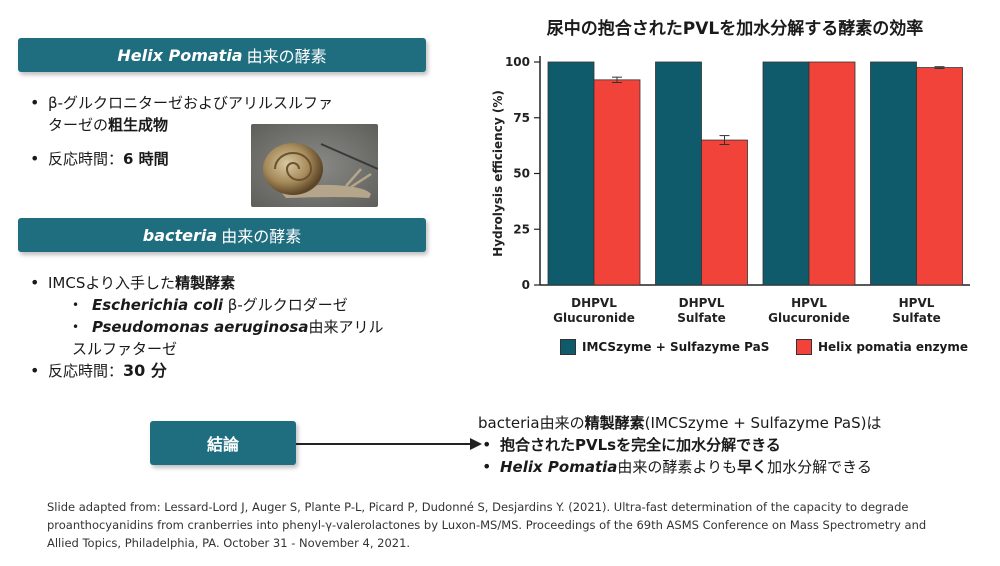 This screenshot has width=1000, height=566. Describe the element at coordinates (526, 285) in the screenshot. I see `y-tick-label: 0` at that location.